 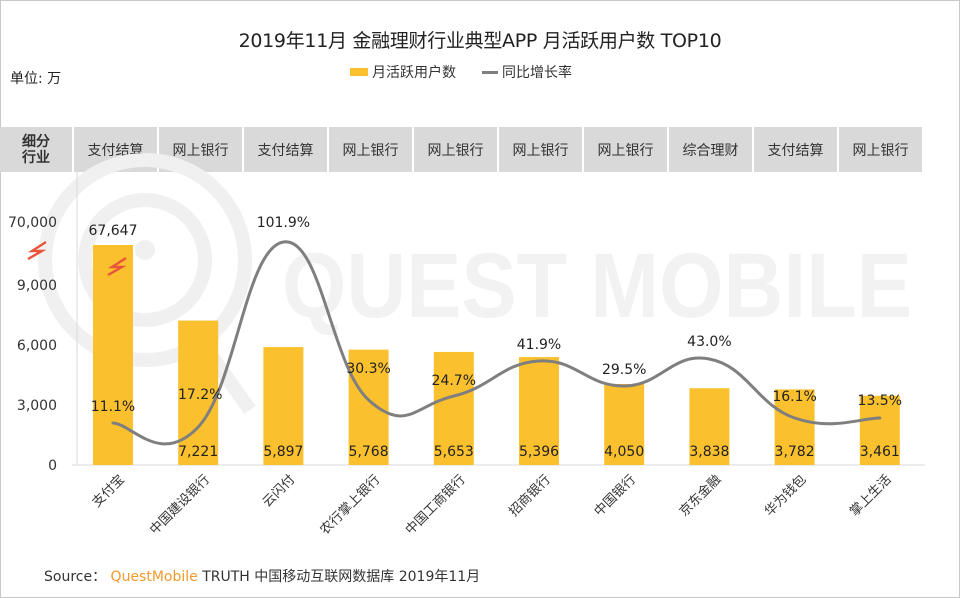 What do you see at coordinates (279, 491) in the screenshot?
I see `x-tick-label: 云闪付` at bounding box center [279, 491].